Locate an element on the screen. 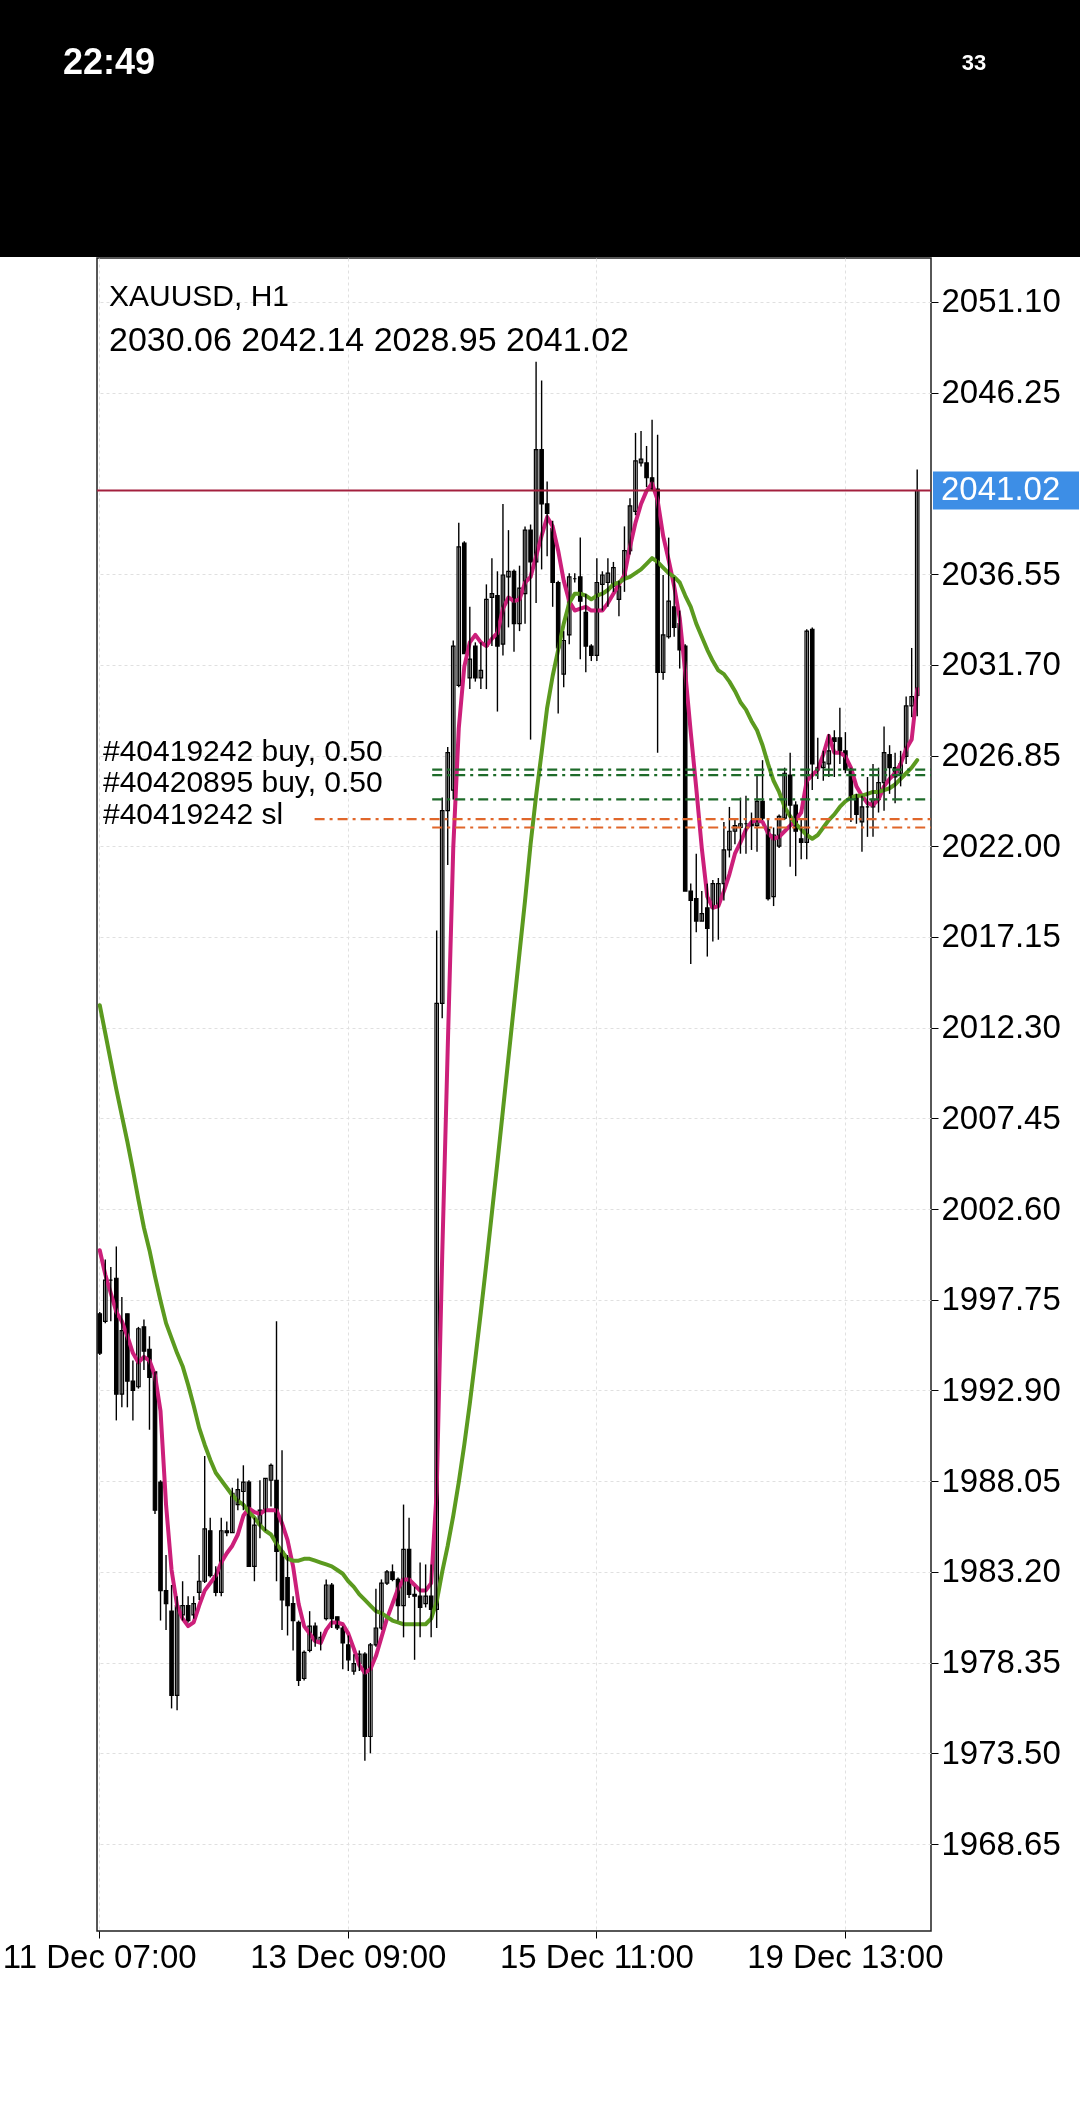  y-tick-label: 2046.25 is located at coordinates (1001, 392).